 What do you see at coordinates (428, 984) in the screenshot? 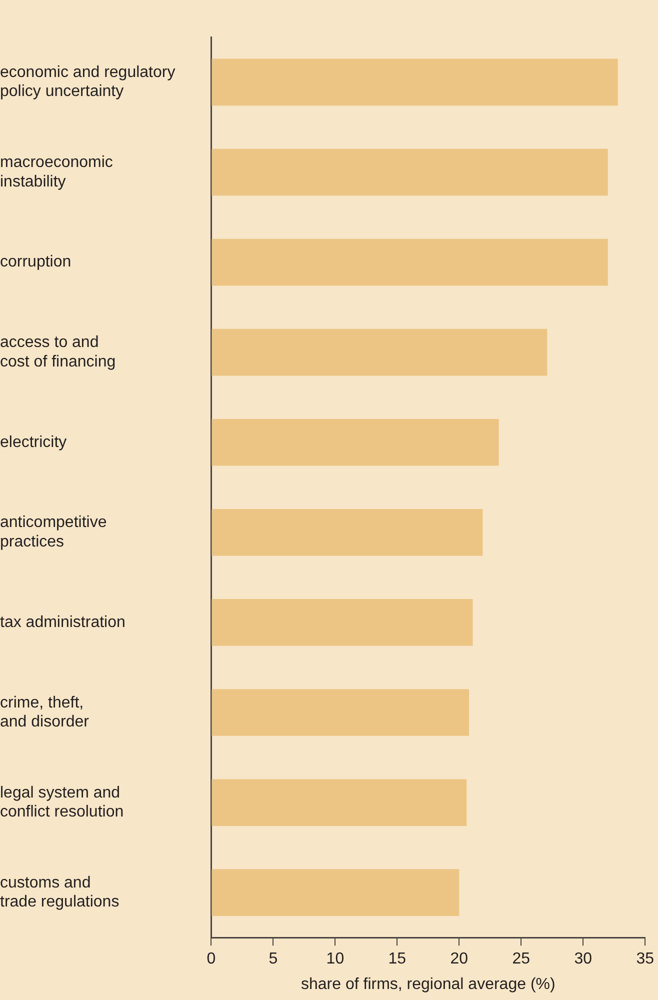
I see `x-axis-title: share of firms, regional average (%)` at bounding box center [428, 984].